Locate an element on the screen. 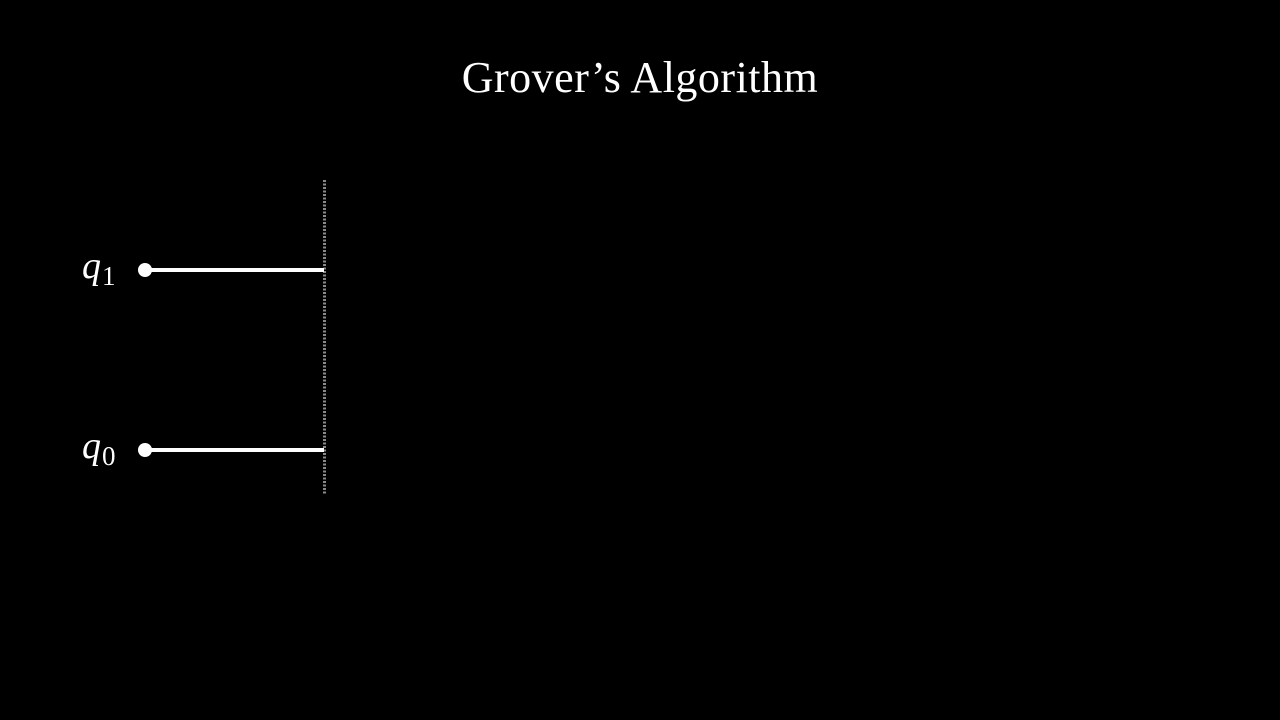  qubit-wire-q0: q0 is located at coordinates (203, 448).